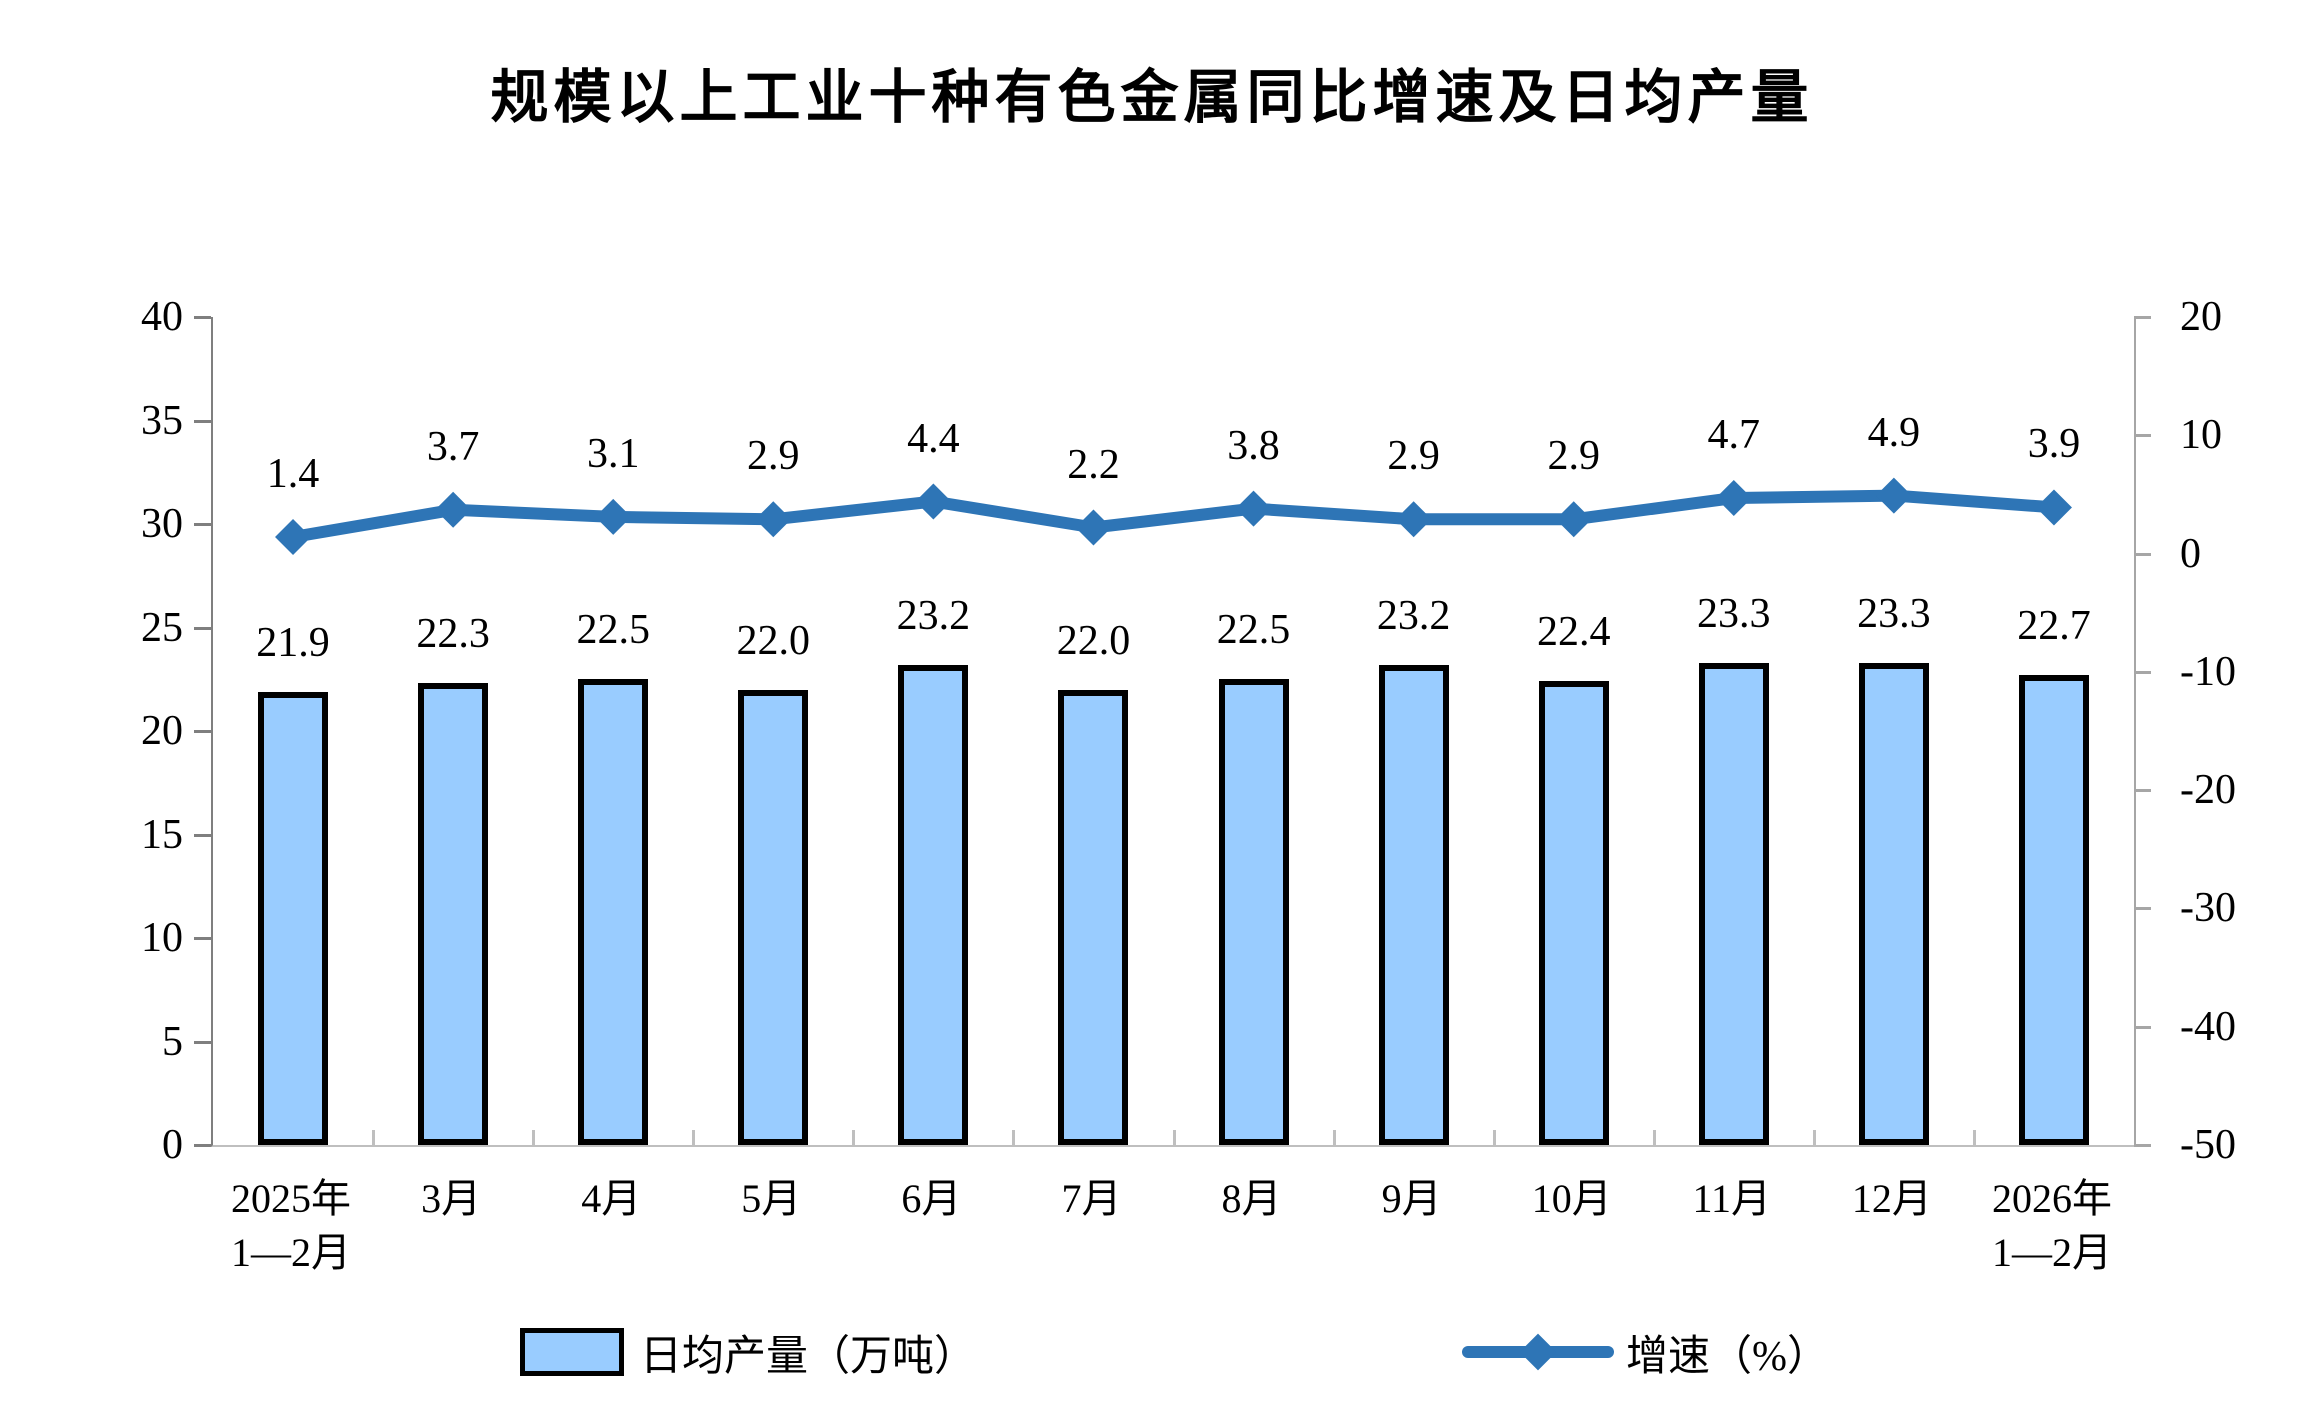 Image resolution: width=2304 pixels, height=1416 pixels. I want to click on bar-value-label: 22.4, so click(1573, 632).